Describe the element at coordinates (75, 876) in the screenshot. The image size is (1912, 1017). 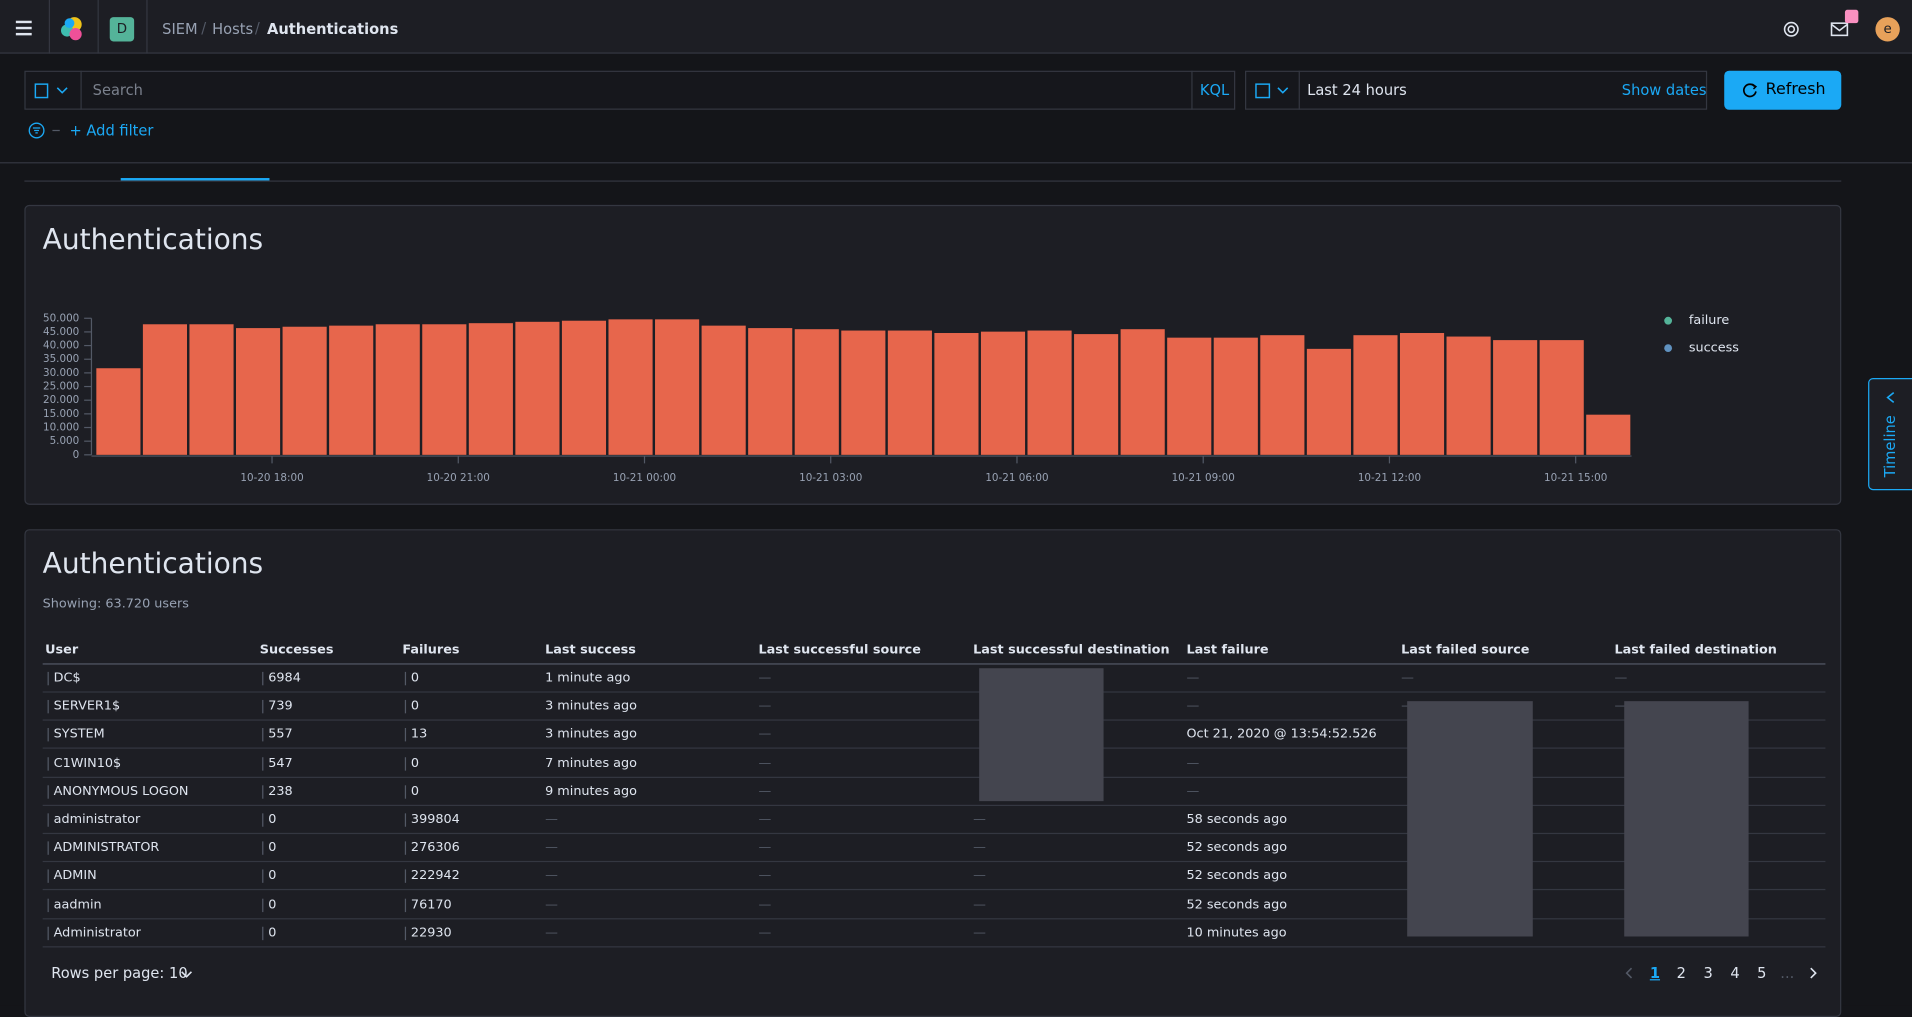
I see `table-cell: ADMIN` at that location.